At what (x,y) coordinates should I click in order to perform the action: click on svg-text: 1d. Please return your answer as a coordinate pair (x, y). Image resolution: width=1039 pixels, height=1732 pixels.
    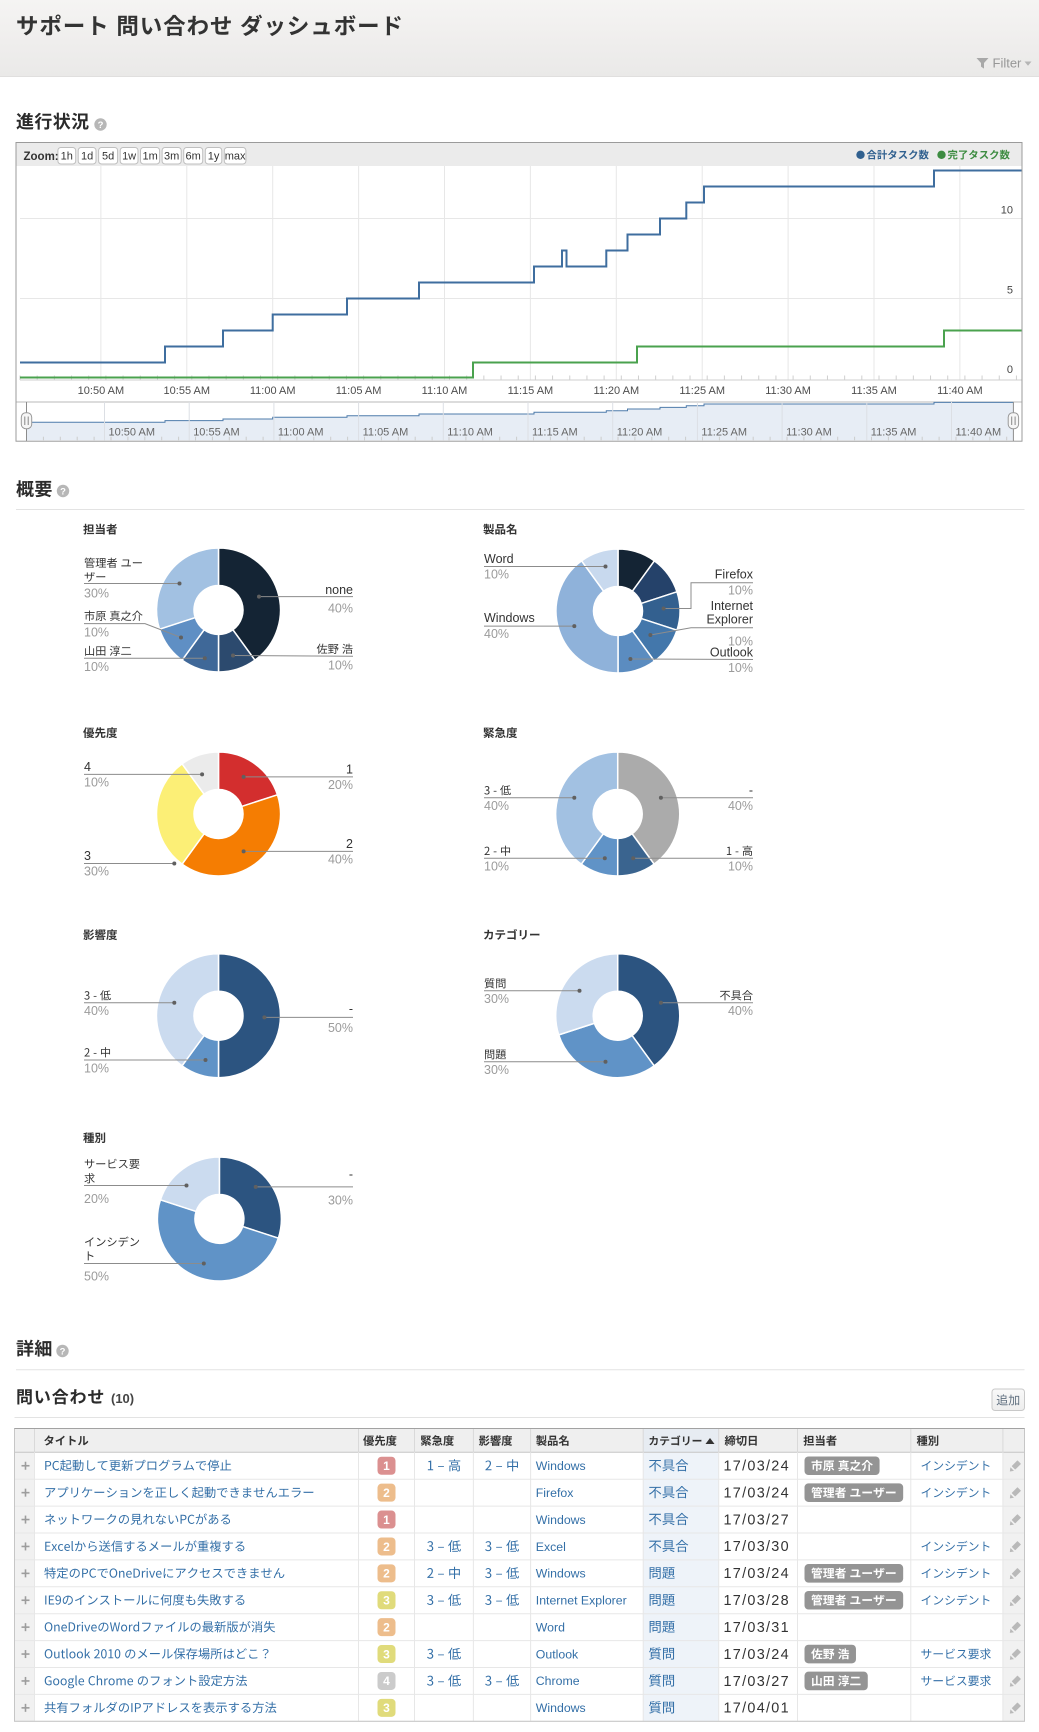
    Looking at the image, I should click on (87, 157).